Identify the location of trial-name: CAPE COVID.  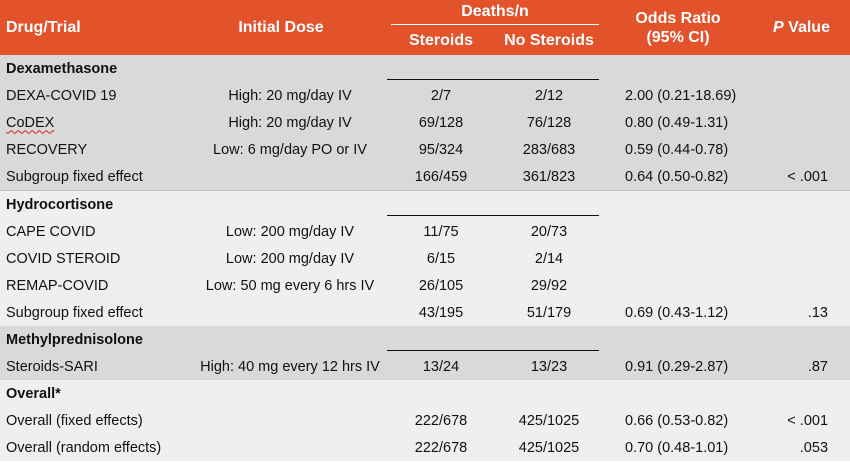
(51, 231).